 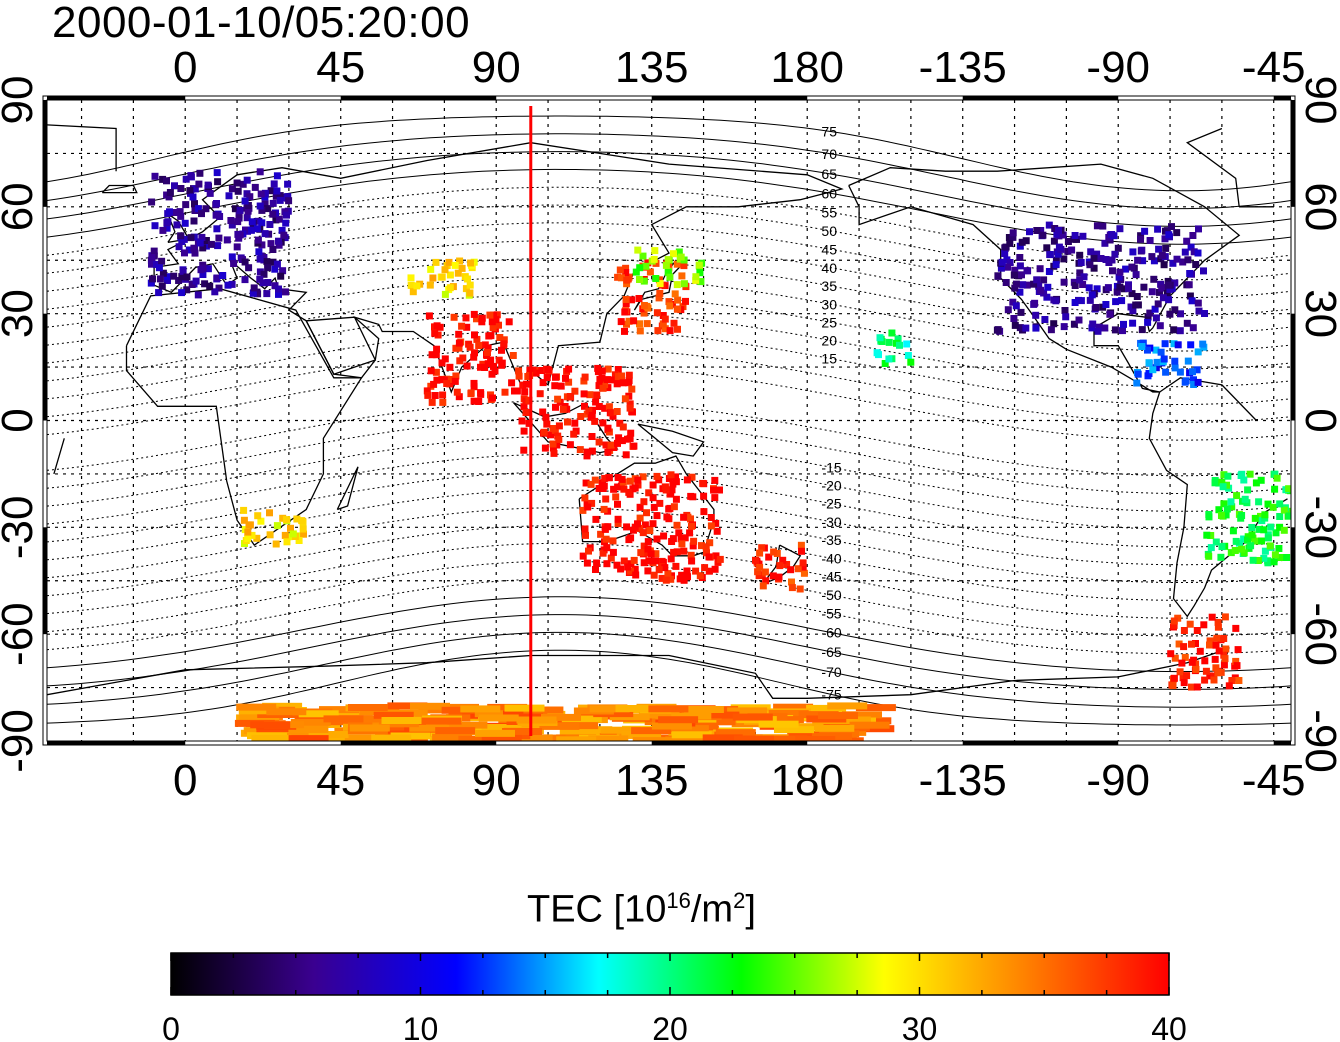 What do you see at coordinates (273, 527) in the screenshot?
I see `tec-region-south-africa` at bounding box center [273, 527].